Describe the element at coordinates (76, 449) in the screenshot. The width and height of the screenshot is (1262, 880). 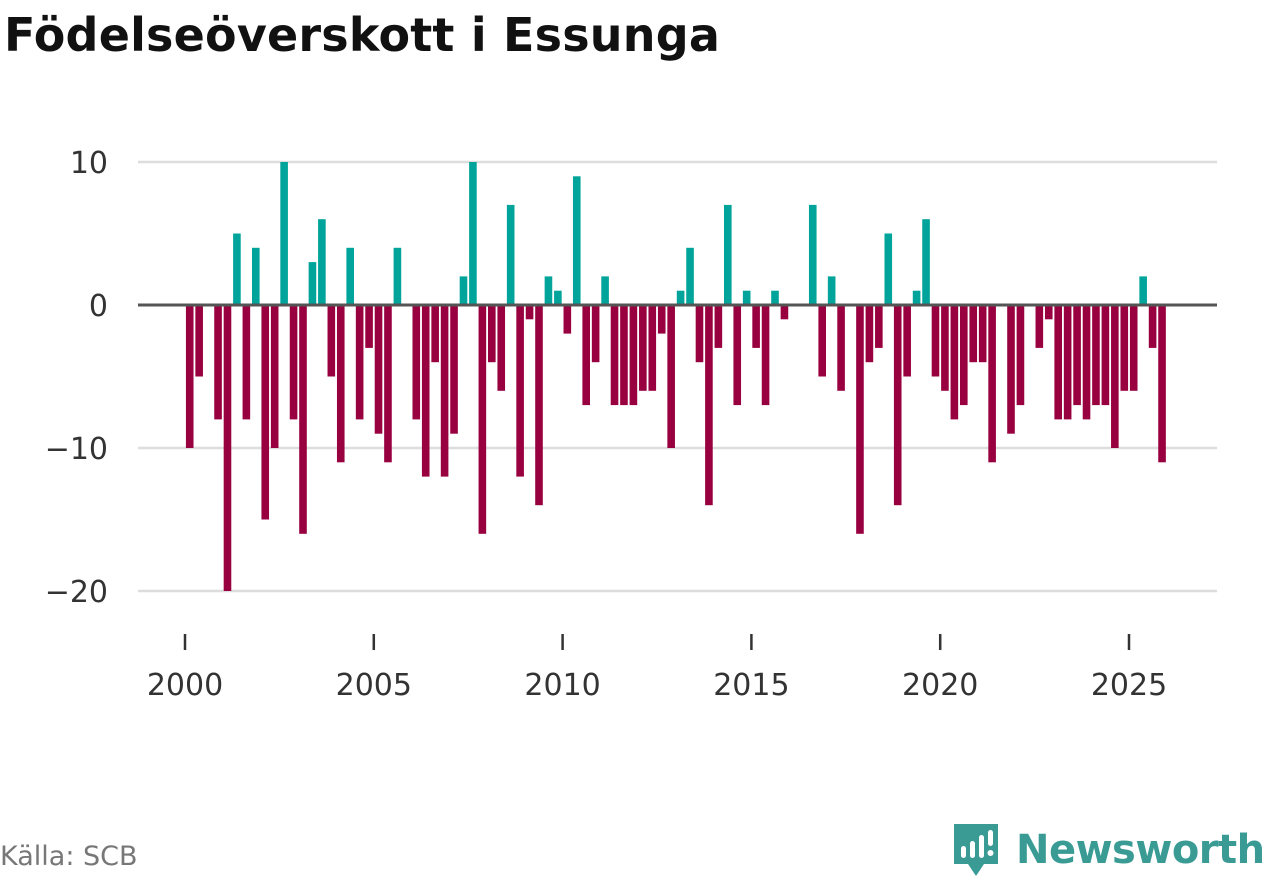
I see `y-tick-label: −10` at that location.